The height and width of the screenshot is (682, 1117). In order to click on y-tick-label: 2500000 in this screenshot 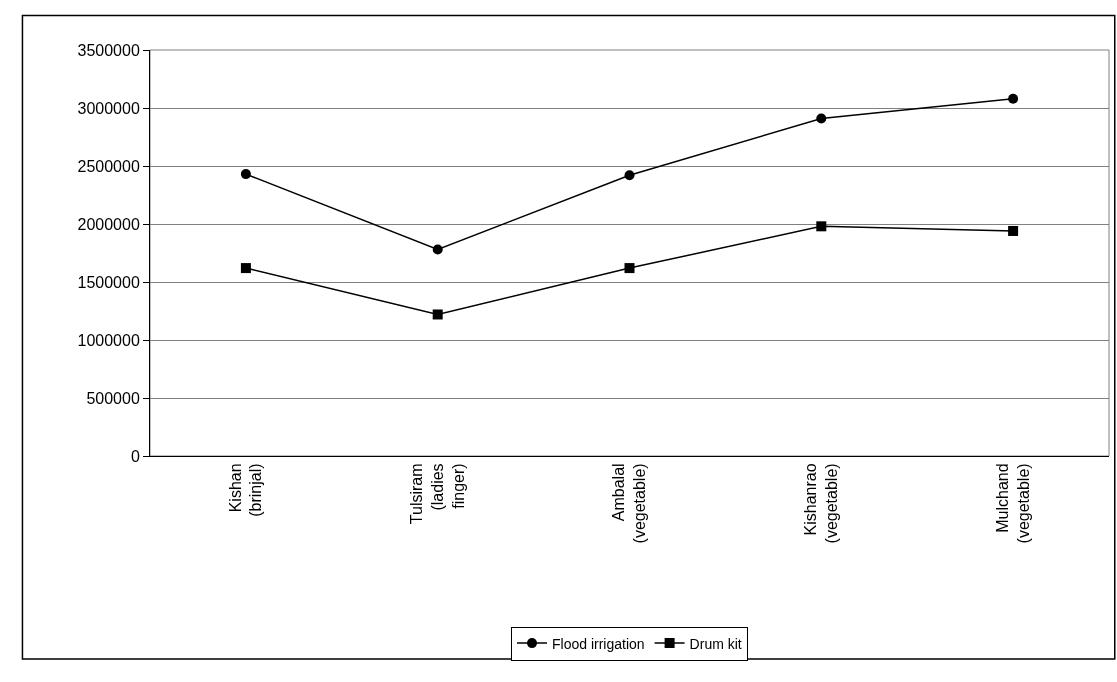, I will do `click(108, 166)`.